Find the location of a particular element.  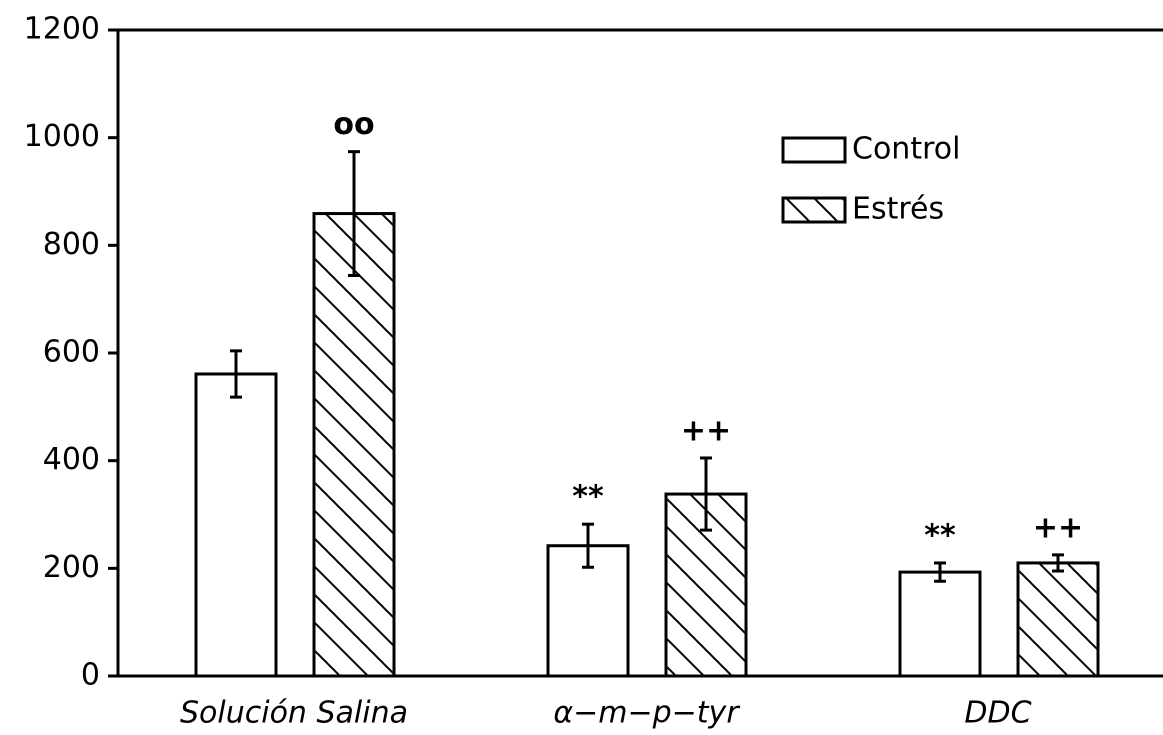

x-tick-label: Solución Salina is located at coordinates (294, 713).